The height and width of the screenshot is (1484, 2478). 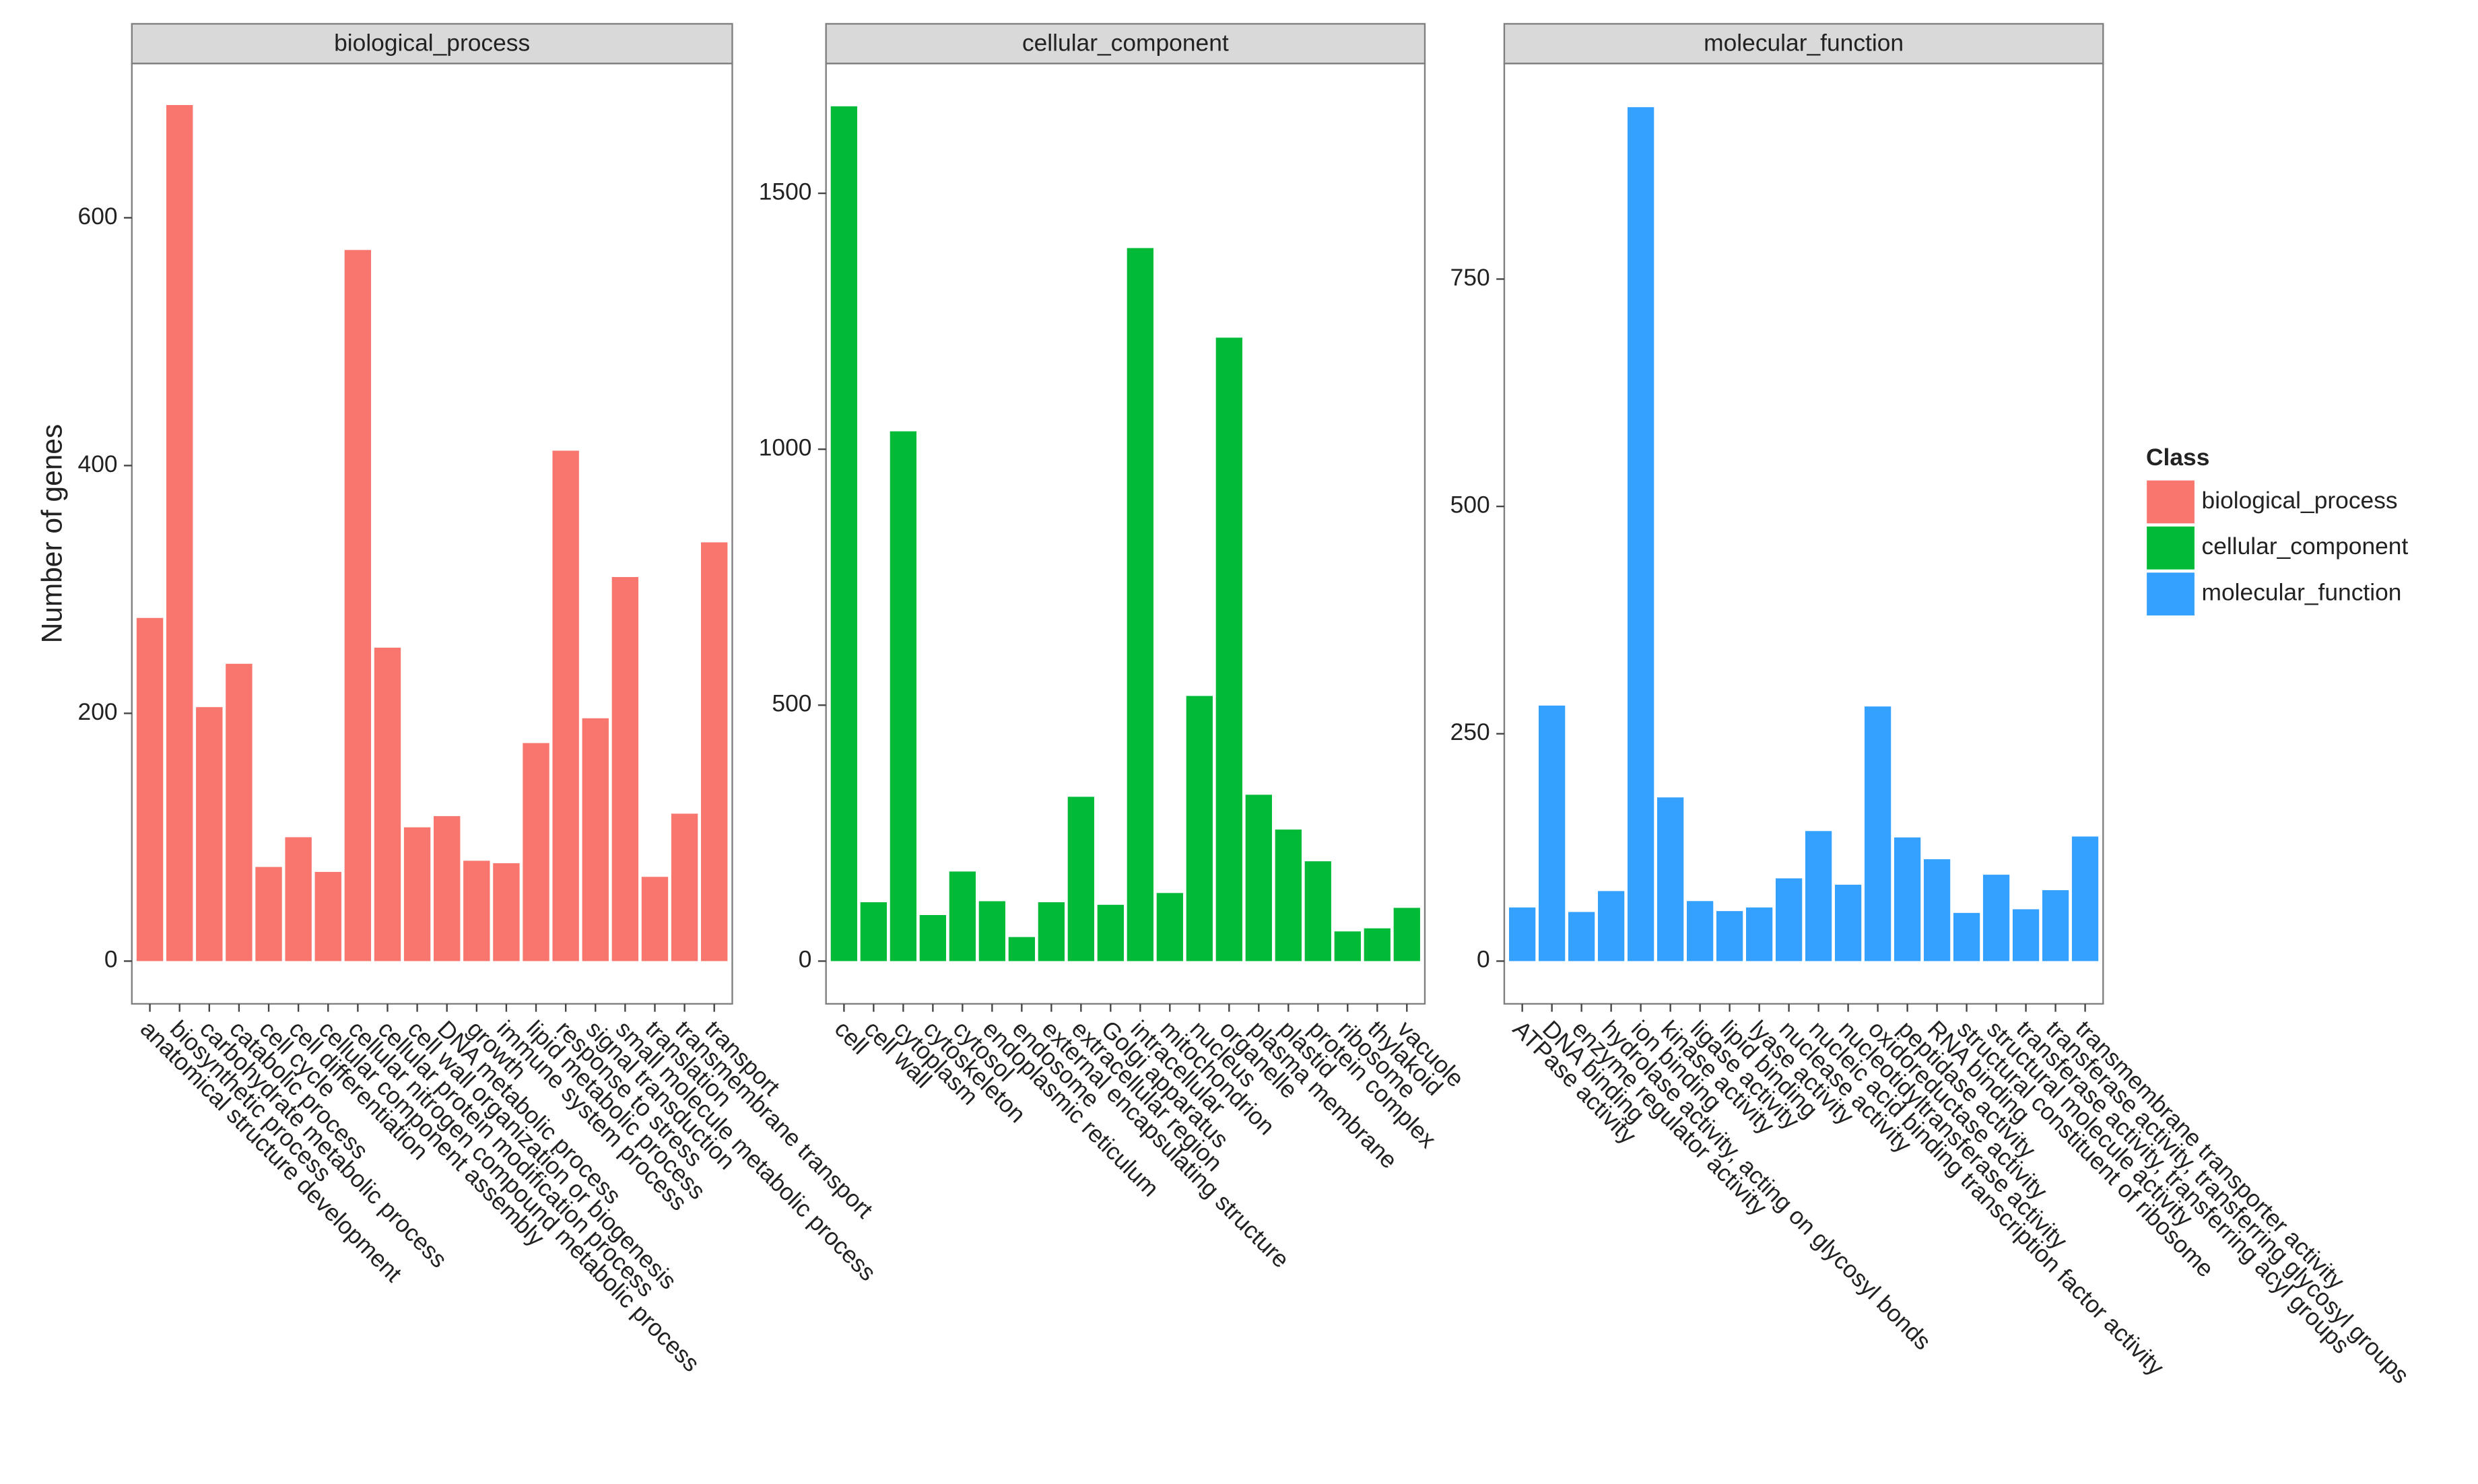 I want to click on strip-title: cellular_component, so click(x=1125, y=43).